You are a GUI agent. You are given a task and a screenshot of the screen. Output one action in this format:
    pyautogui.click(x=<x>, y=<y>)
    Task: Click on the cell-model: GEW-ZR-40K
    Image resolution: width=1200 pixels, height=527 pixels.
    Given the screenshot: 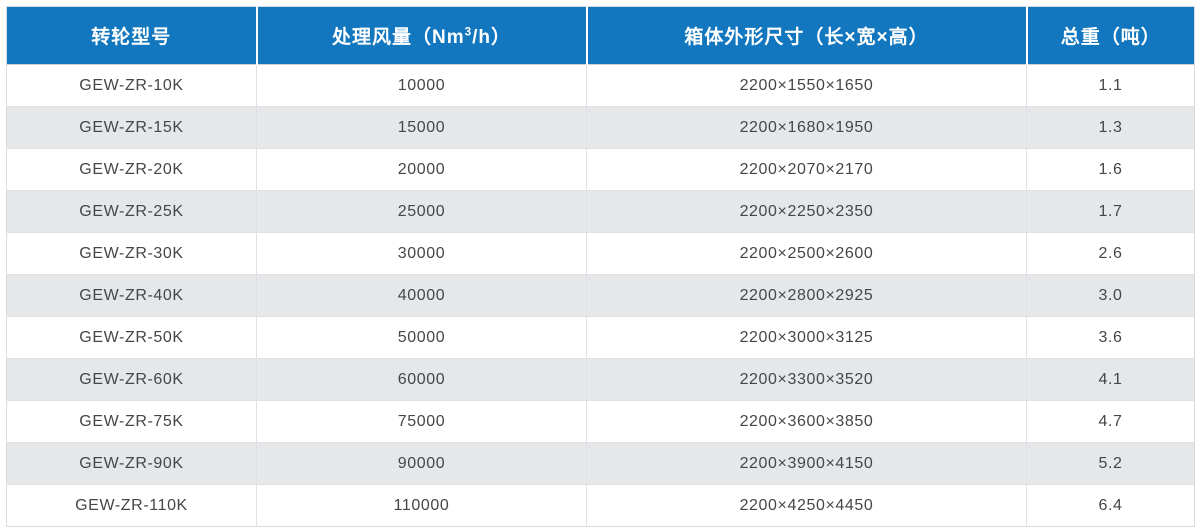 What is the action you would take?
    pyautogui.click(x=131, y=295)
    